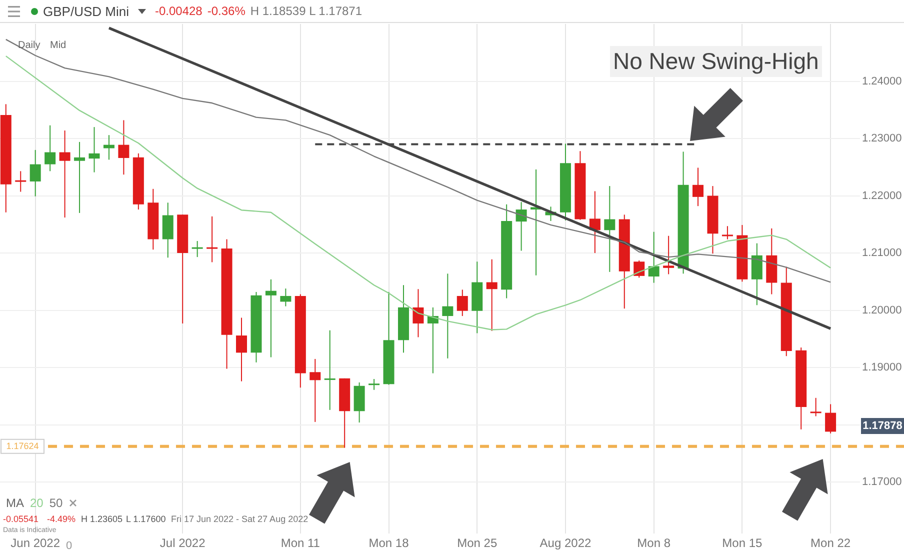 The image size is (904, 554). I want to click on text: H 1.18539 L 1.17871, so click(306, 11).